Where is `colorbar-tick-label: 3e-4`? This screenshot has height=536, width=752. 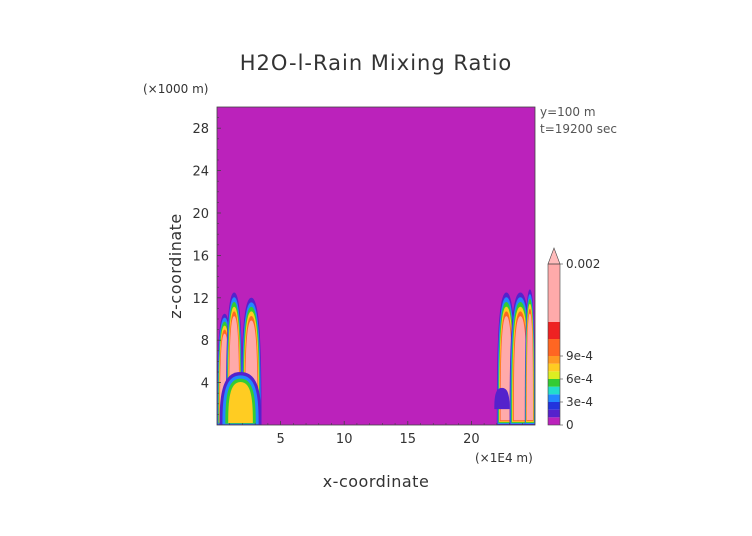
colorbar-tick-label: 3e-4 is located at coordinates (579, 402).